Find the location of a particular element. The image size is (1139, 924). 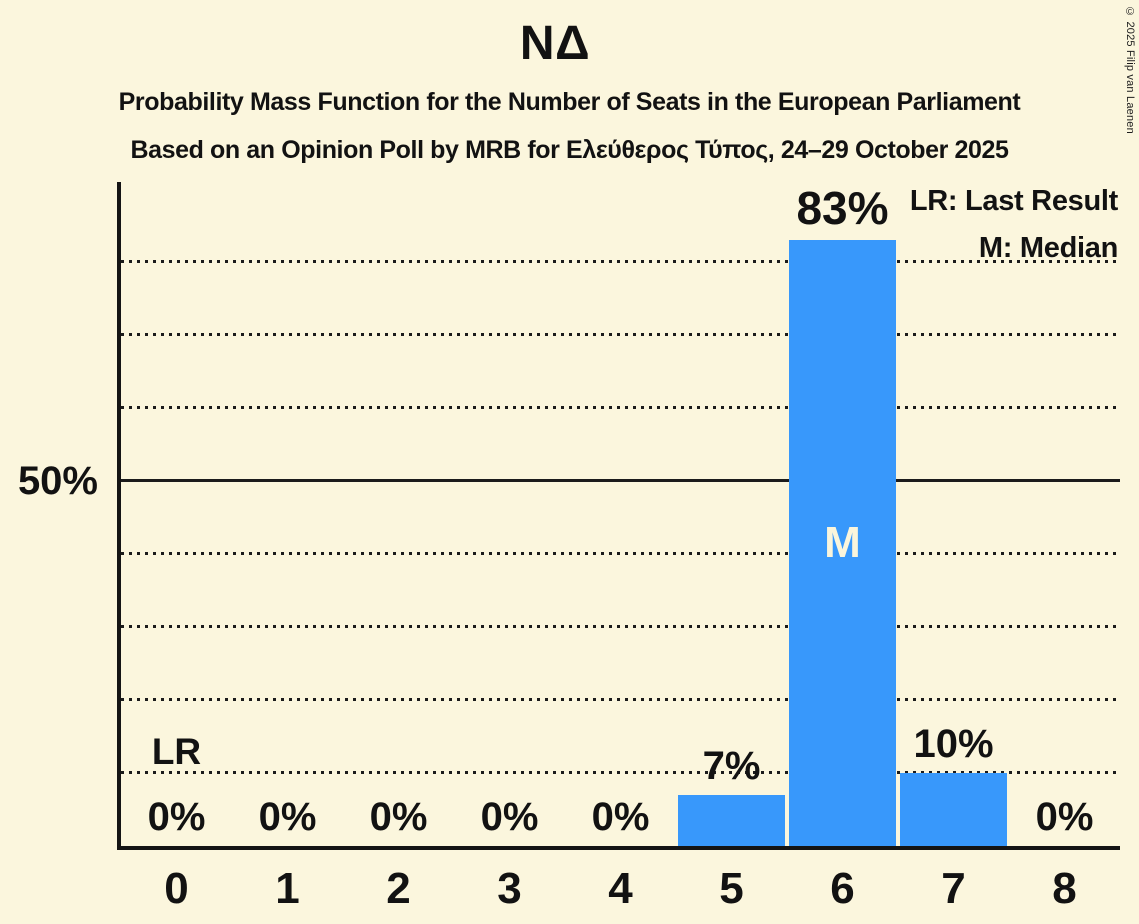

bar-value-label-seat-1: 0% is located at coordinates (287, 817).